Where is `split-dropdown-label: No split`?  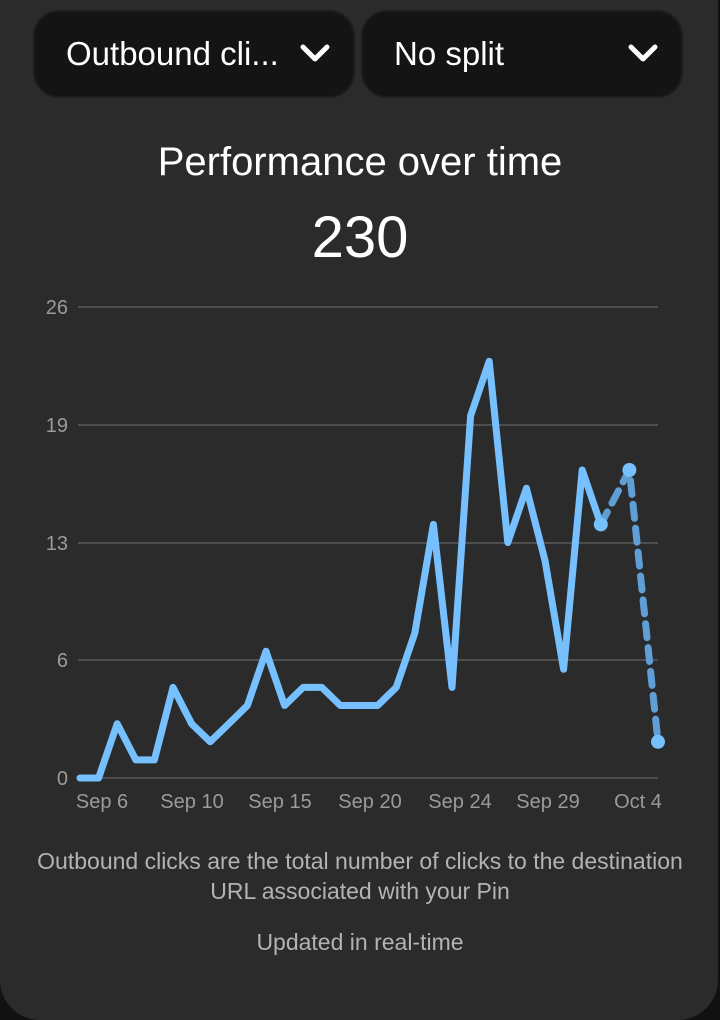 split-dropdown-label: No split is located at coordinates (449, 53).